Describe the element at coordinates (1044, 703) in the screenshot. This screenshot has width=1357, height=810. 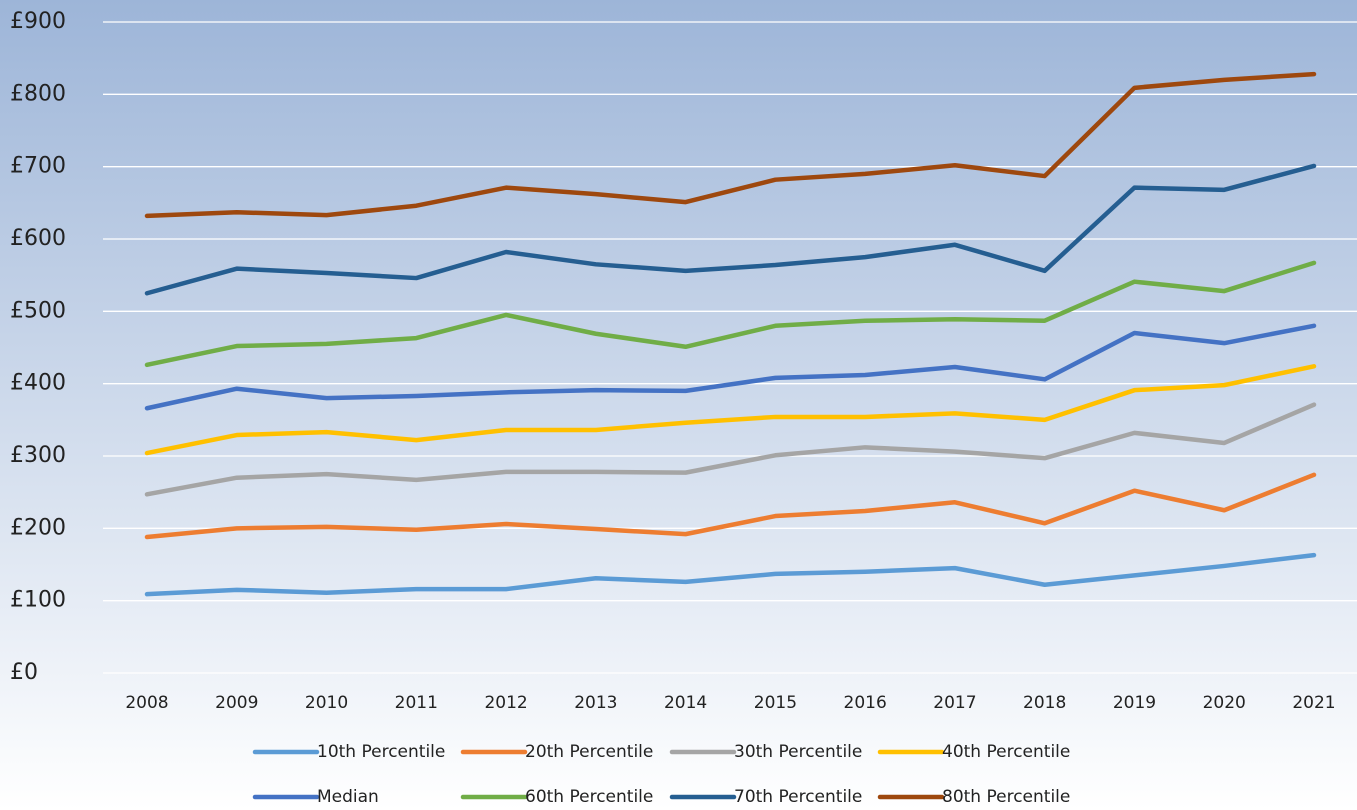
I see `x-tick-label: 2018` at that location.